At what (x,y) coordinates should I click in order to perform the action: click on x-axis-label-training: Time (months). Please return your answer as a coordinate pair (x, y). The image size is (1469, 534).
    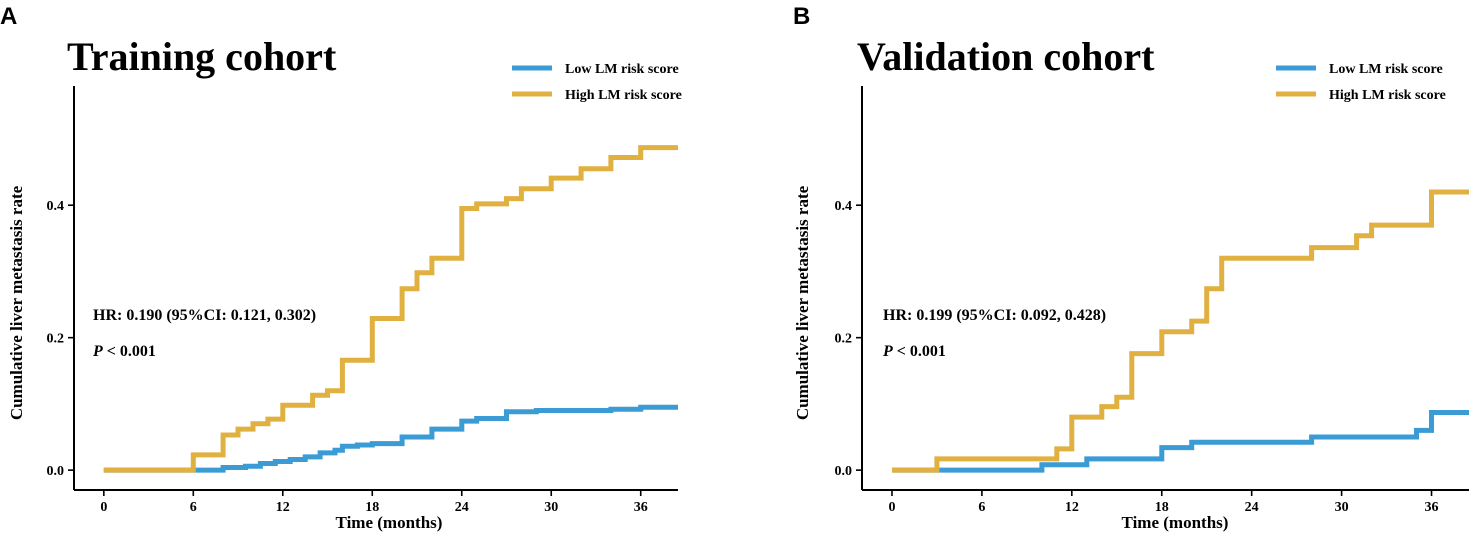
    Looking at the image, I should click on (389, 522).